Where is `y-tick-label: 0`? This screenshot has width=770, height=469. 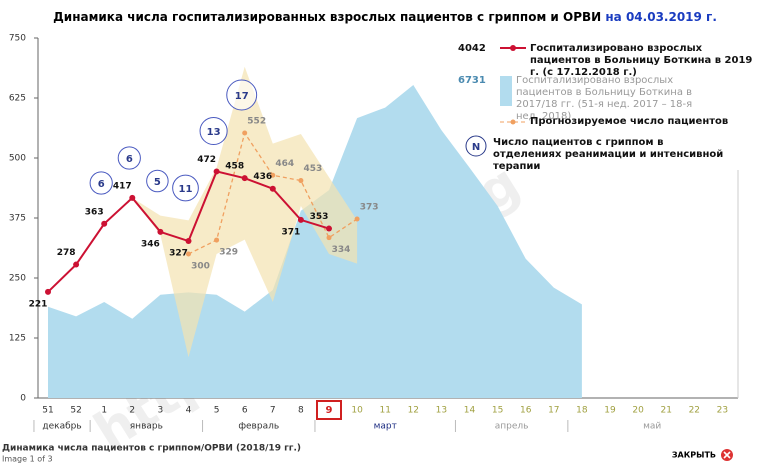
y-tick-label: 0 is located at coordinates (23, 399).